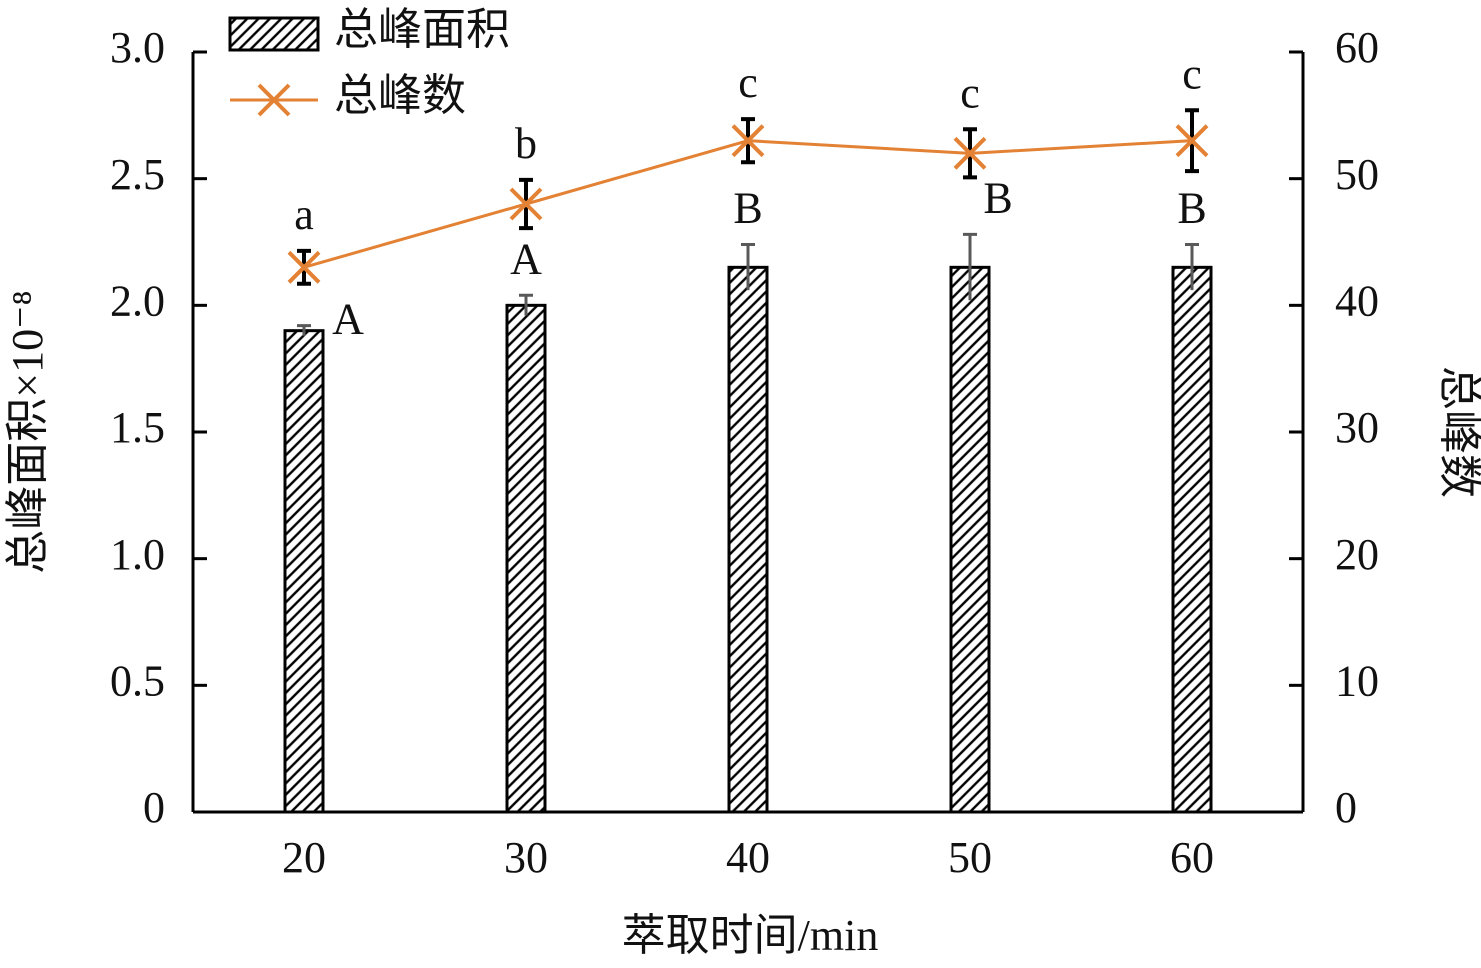 The width and height of the screenshot is (1481, 968). I want to click on x-tick-label: 40, so click(748, 857).